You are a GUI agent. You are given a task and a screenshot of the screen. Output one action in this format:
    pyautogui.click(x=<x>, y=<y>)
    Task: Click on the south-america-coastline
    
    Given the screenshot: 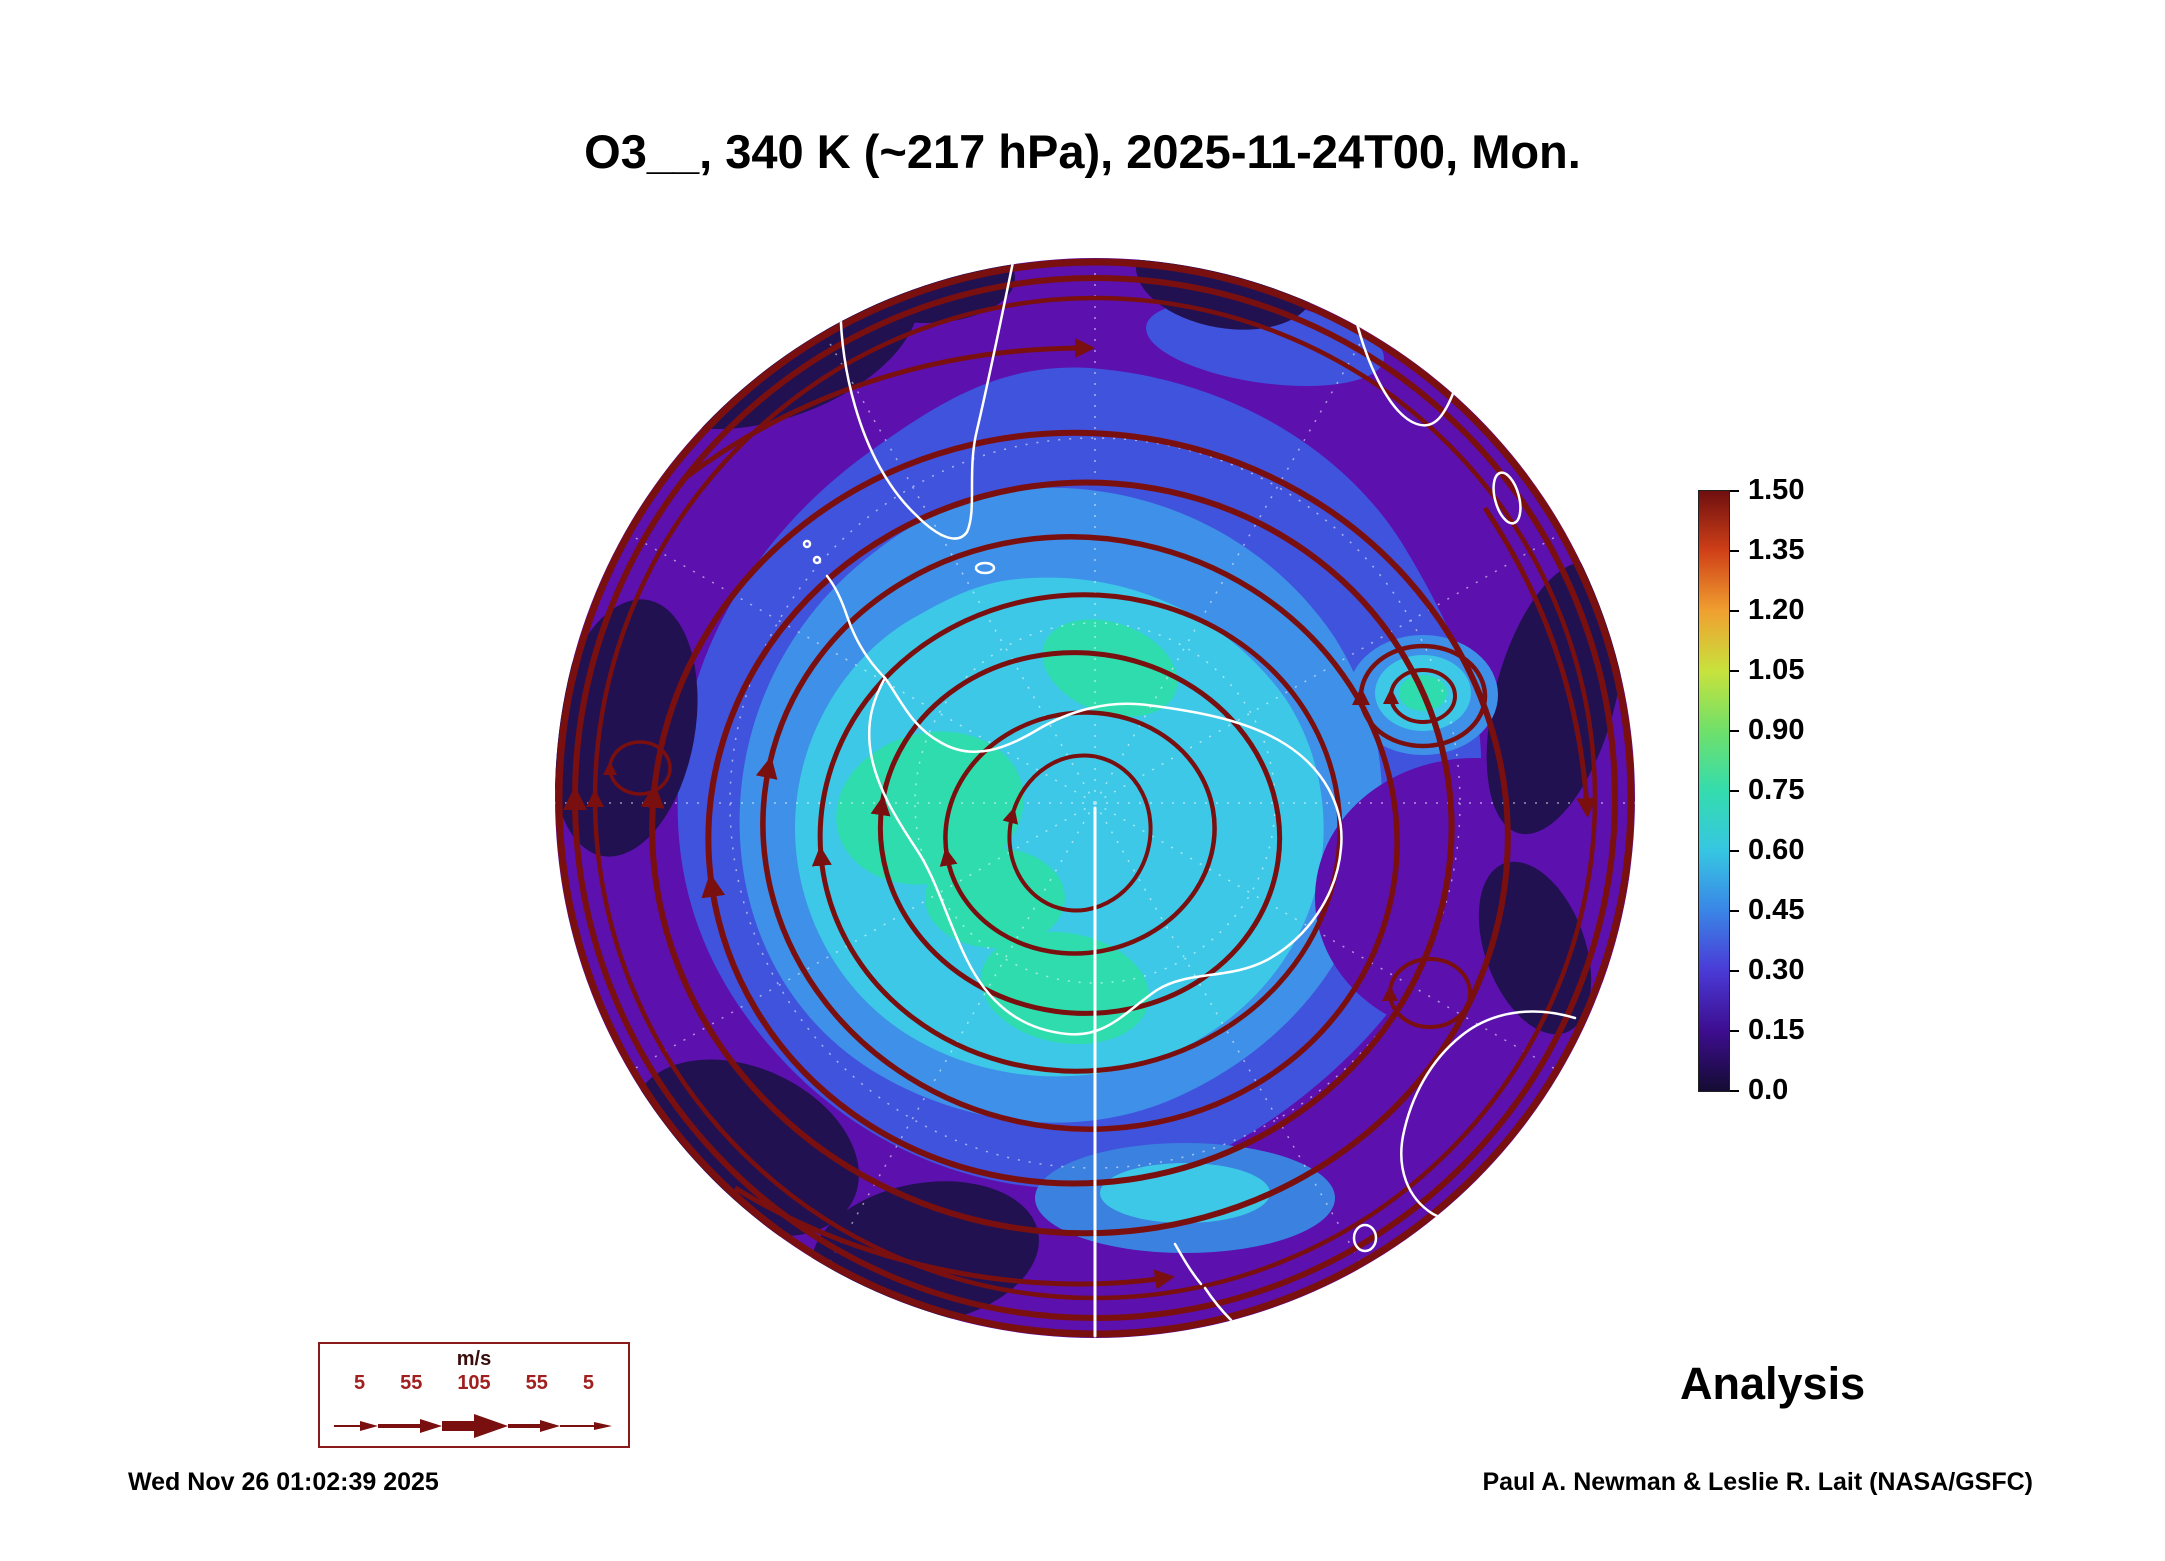 What is the action you would take?
    pyautogui.click(x=927, y=399)
    